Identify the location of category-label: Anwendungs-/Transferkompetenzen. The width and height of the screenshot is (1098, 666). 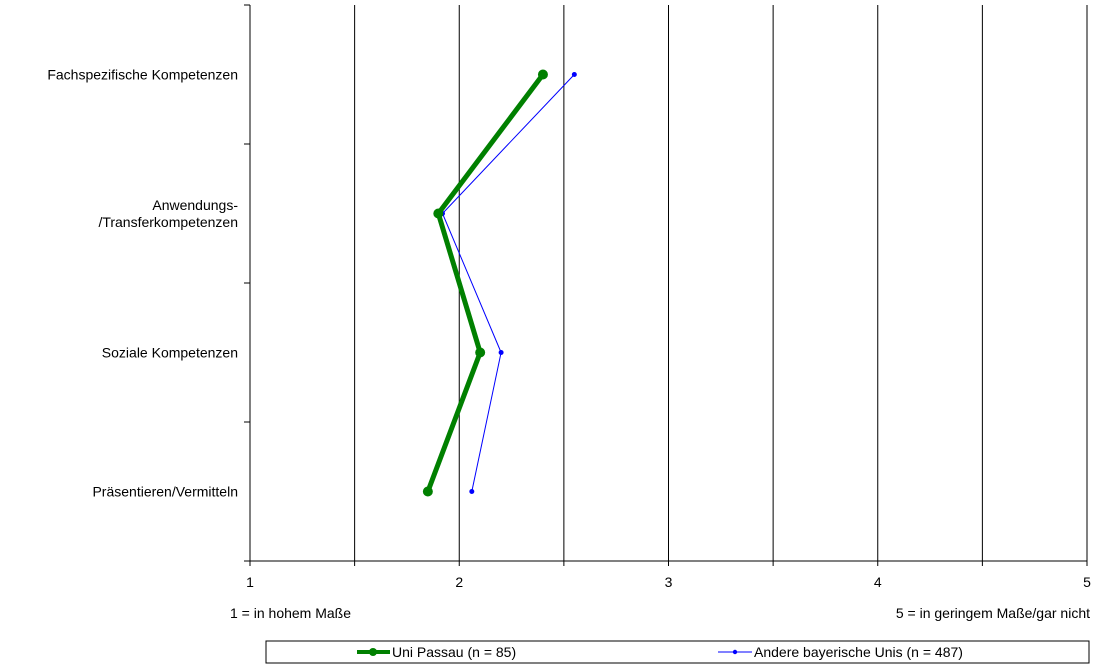
(168, 213).